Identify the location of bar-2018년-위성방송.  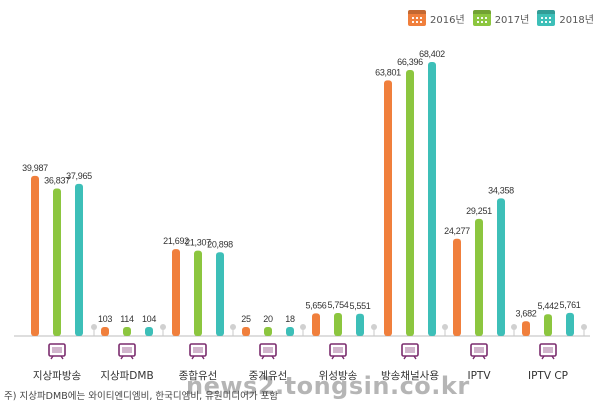
(360, 324).